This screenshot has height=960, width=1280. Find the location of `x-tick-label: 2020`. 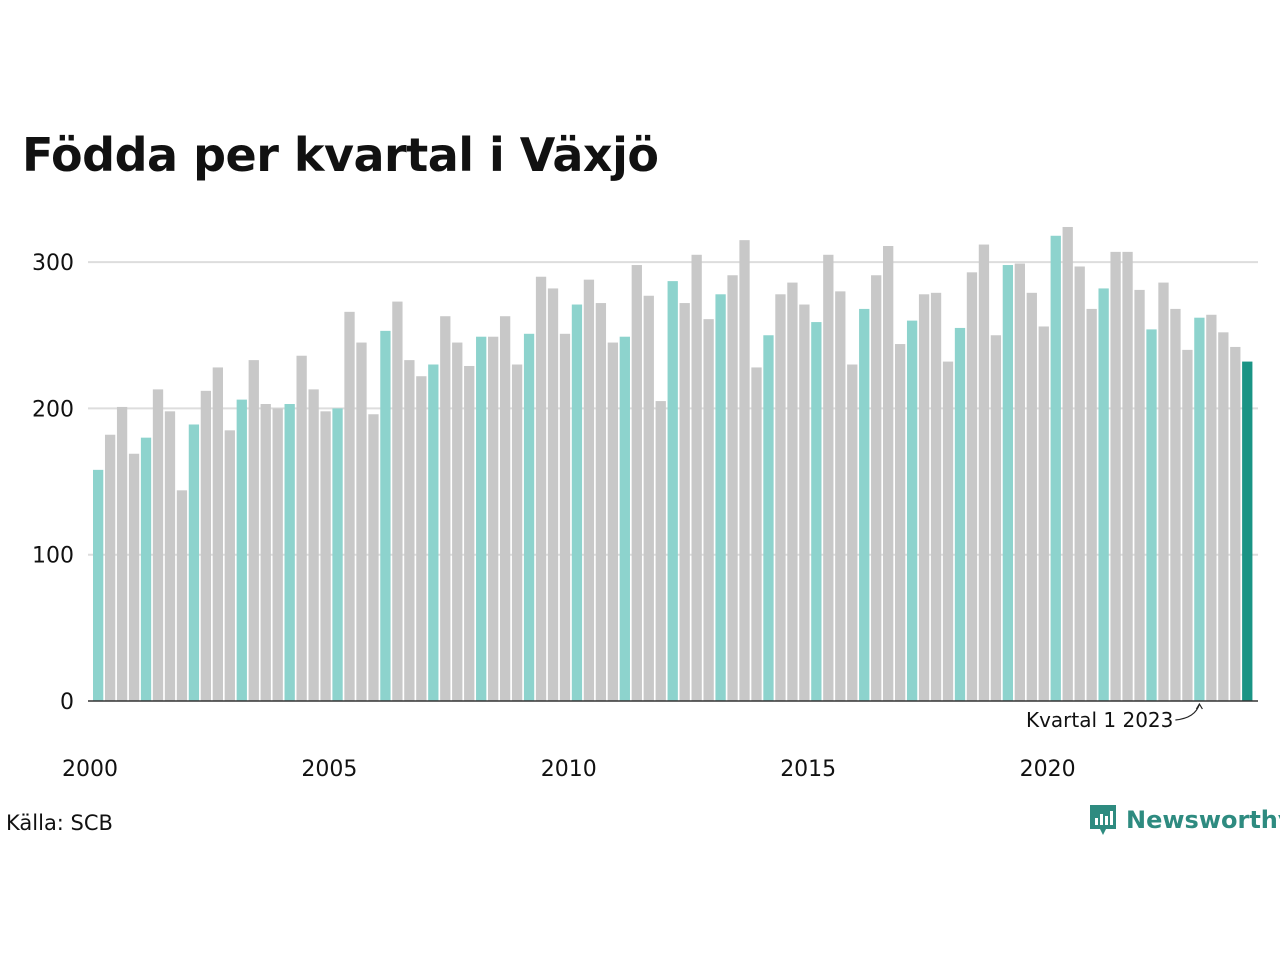

x-tick-label: 2020 is located at coordinates (1048, 769).